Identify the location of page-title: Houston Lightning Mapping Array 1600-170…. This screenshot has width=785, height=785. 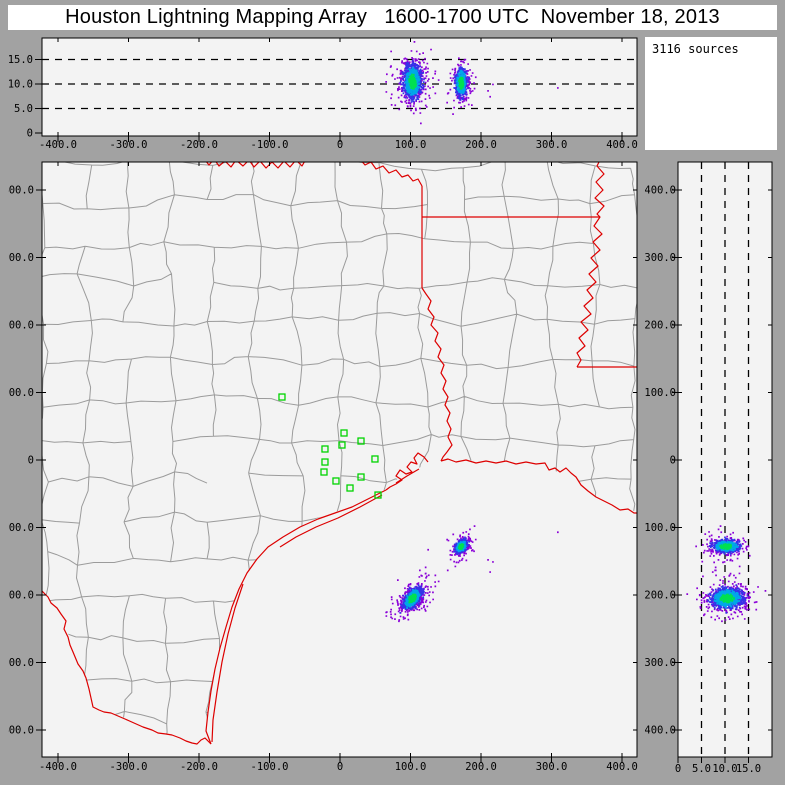
(392, 17).